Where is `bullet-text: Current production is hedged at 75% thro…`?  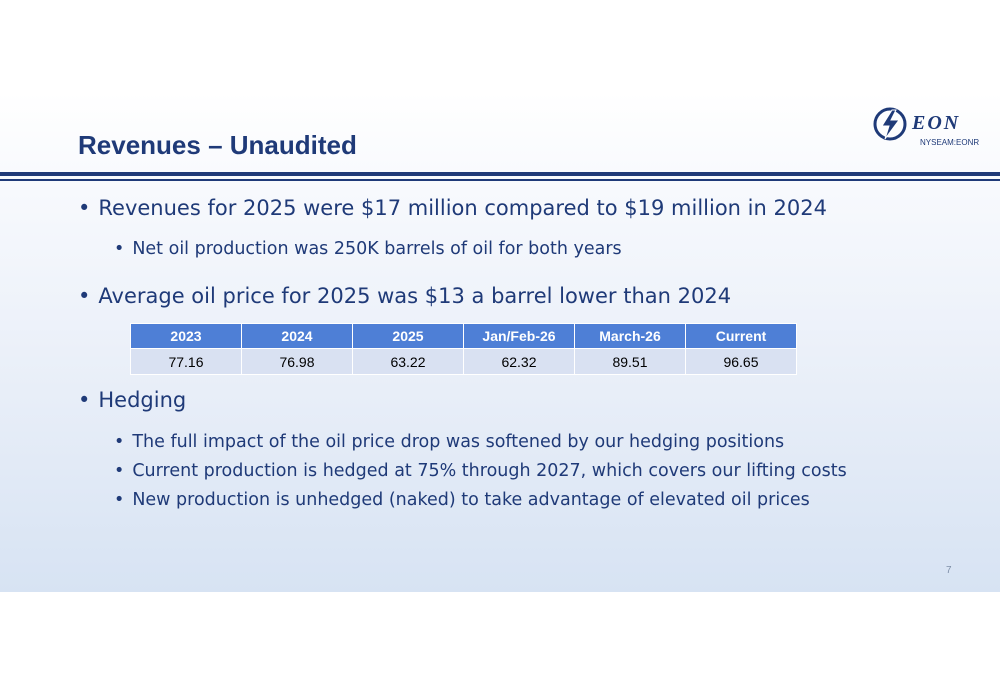 bullet-text: Current production is hedged at 75% thro… is located at coordinates (489, 471).